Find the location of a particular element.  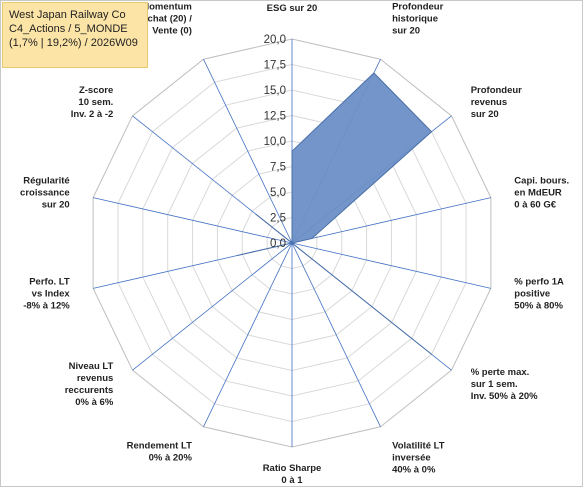

axis-label: Profondeur revenus sur 20 is located at coordinates (496, 102).